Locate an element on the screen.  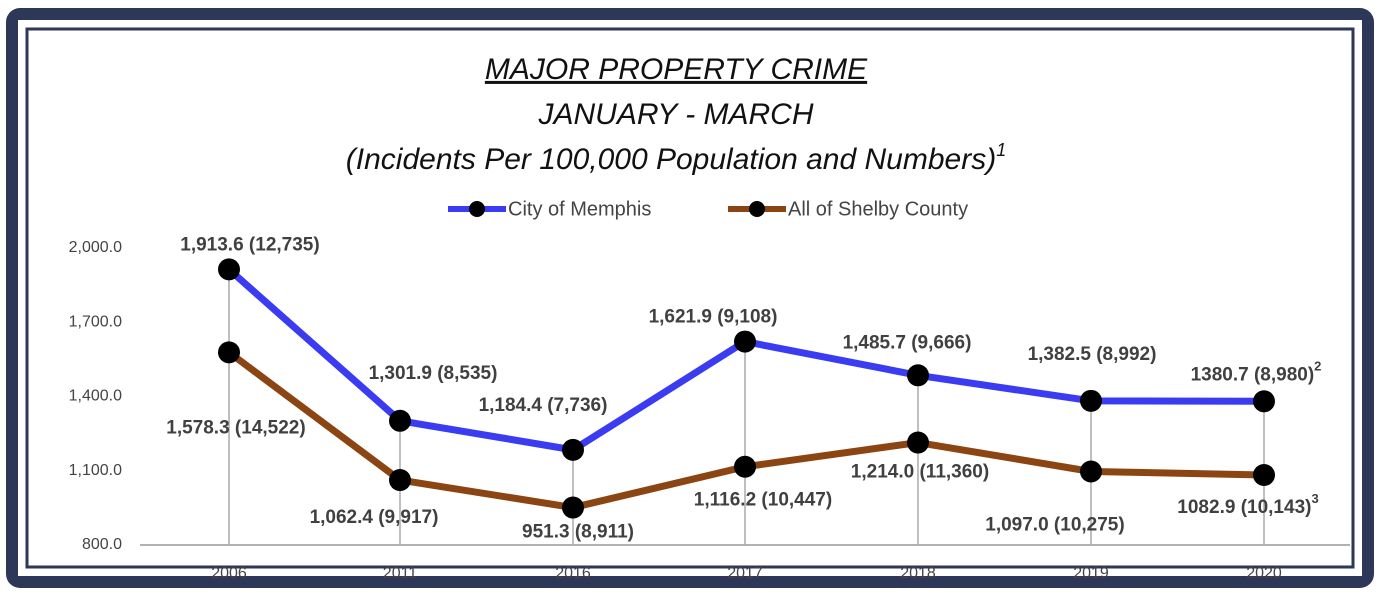
data-label-text: 1,382.5 (8,992) is located at coordinates (1092, 354).